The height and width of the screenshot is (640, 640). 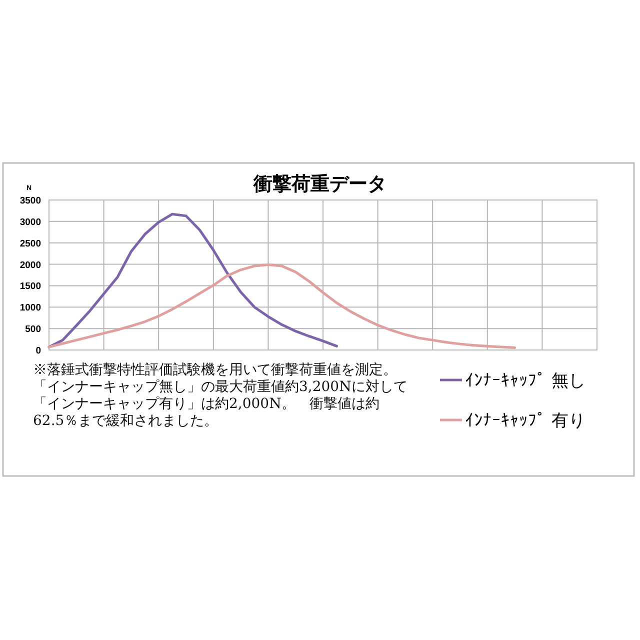 I want to click on legend-label: ｲﾝﾅｰｷｬｯﾌﾟ 有り, so click(x=525, y=421).